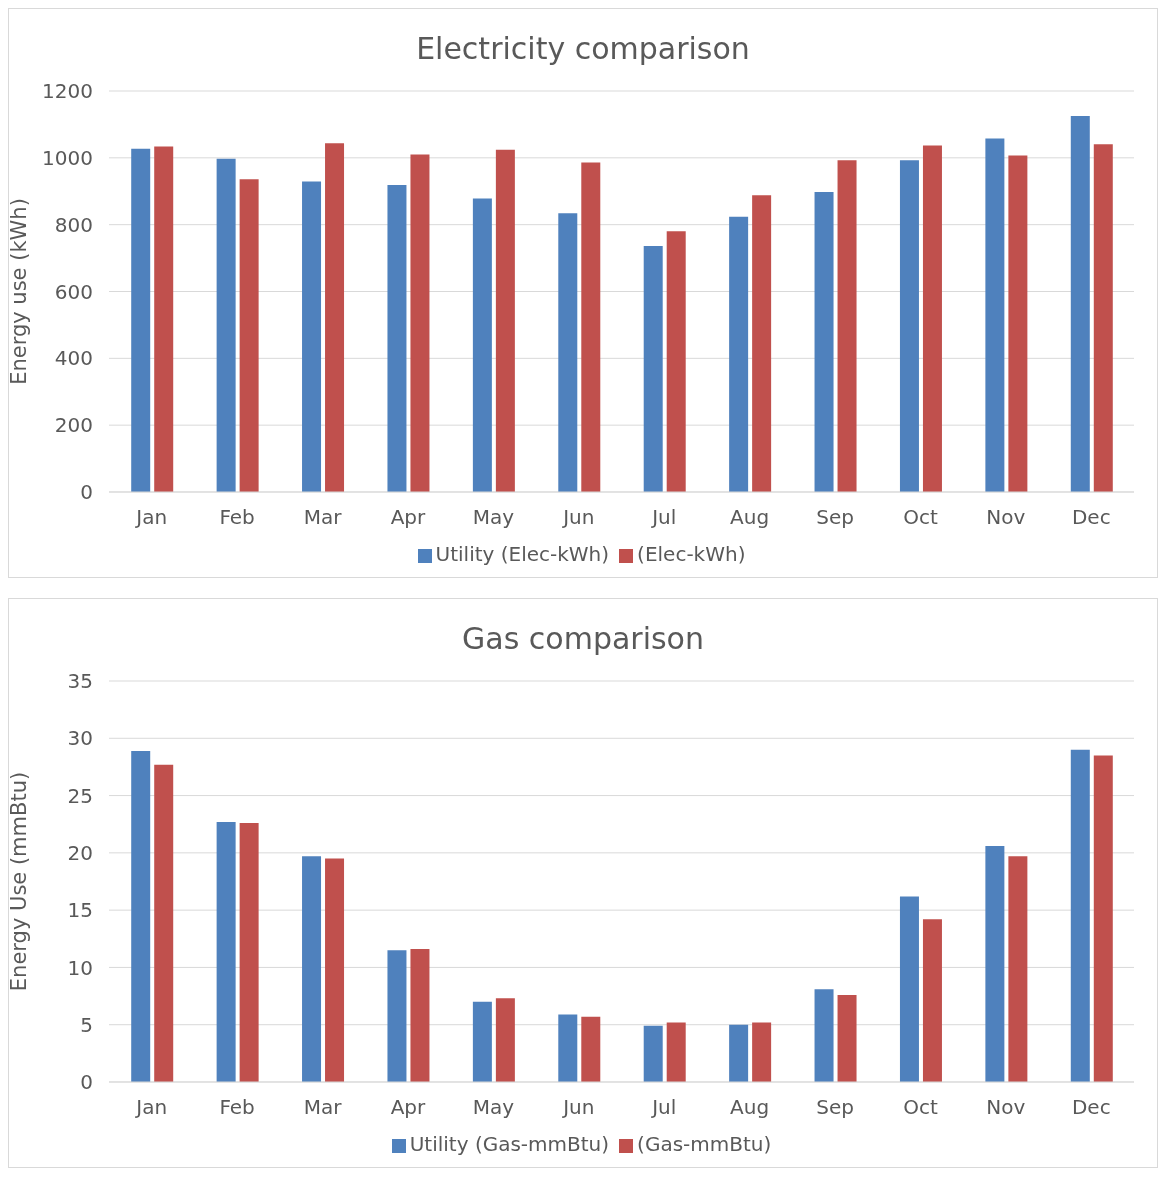 This screenshot has width=1169, height=1187. Describe the element at coordinates (704, 1144) in the screenshot. I see `legend-label: (Gas-mmBtu)` at that location.